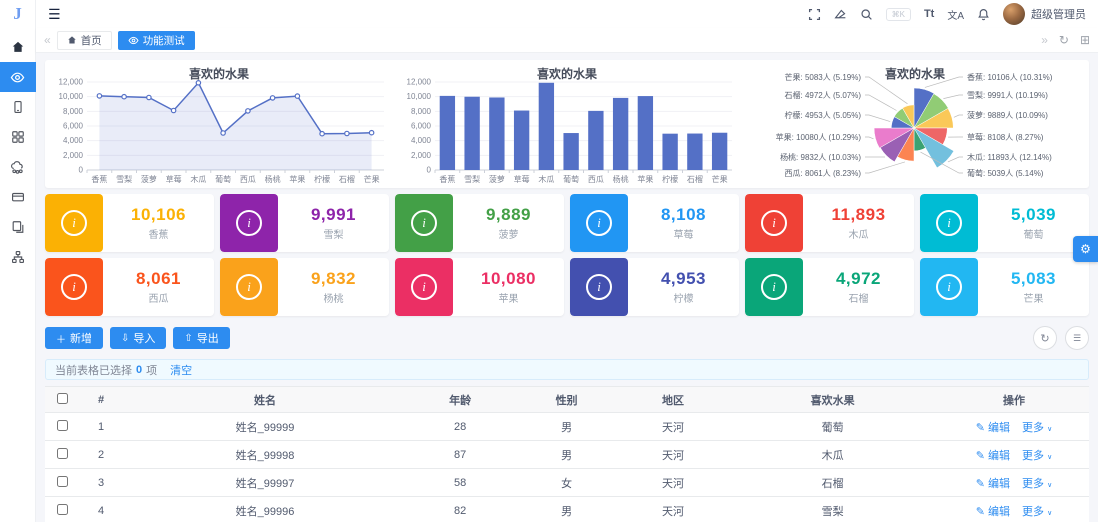 This screenshot has width=1098, height=522. I want to click on clear-selection-link: 清空, so click(181, 370).